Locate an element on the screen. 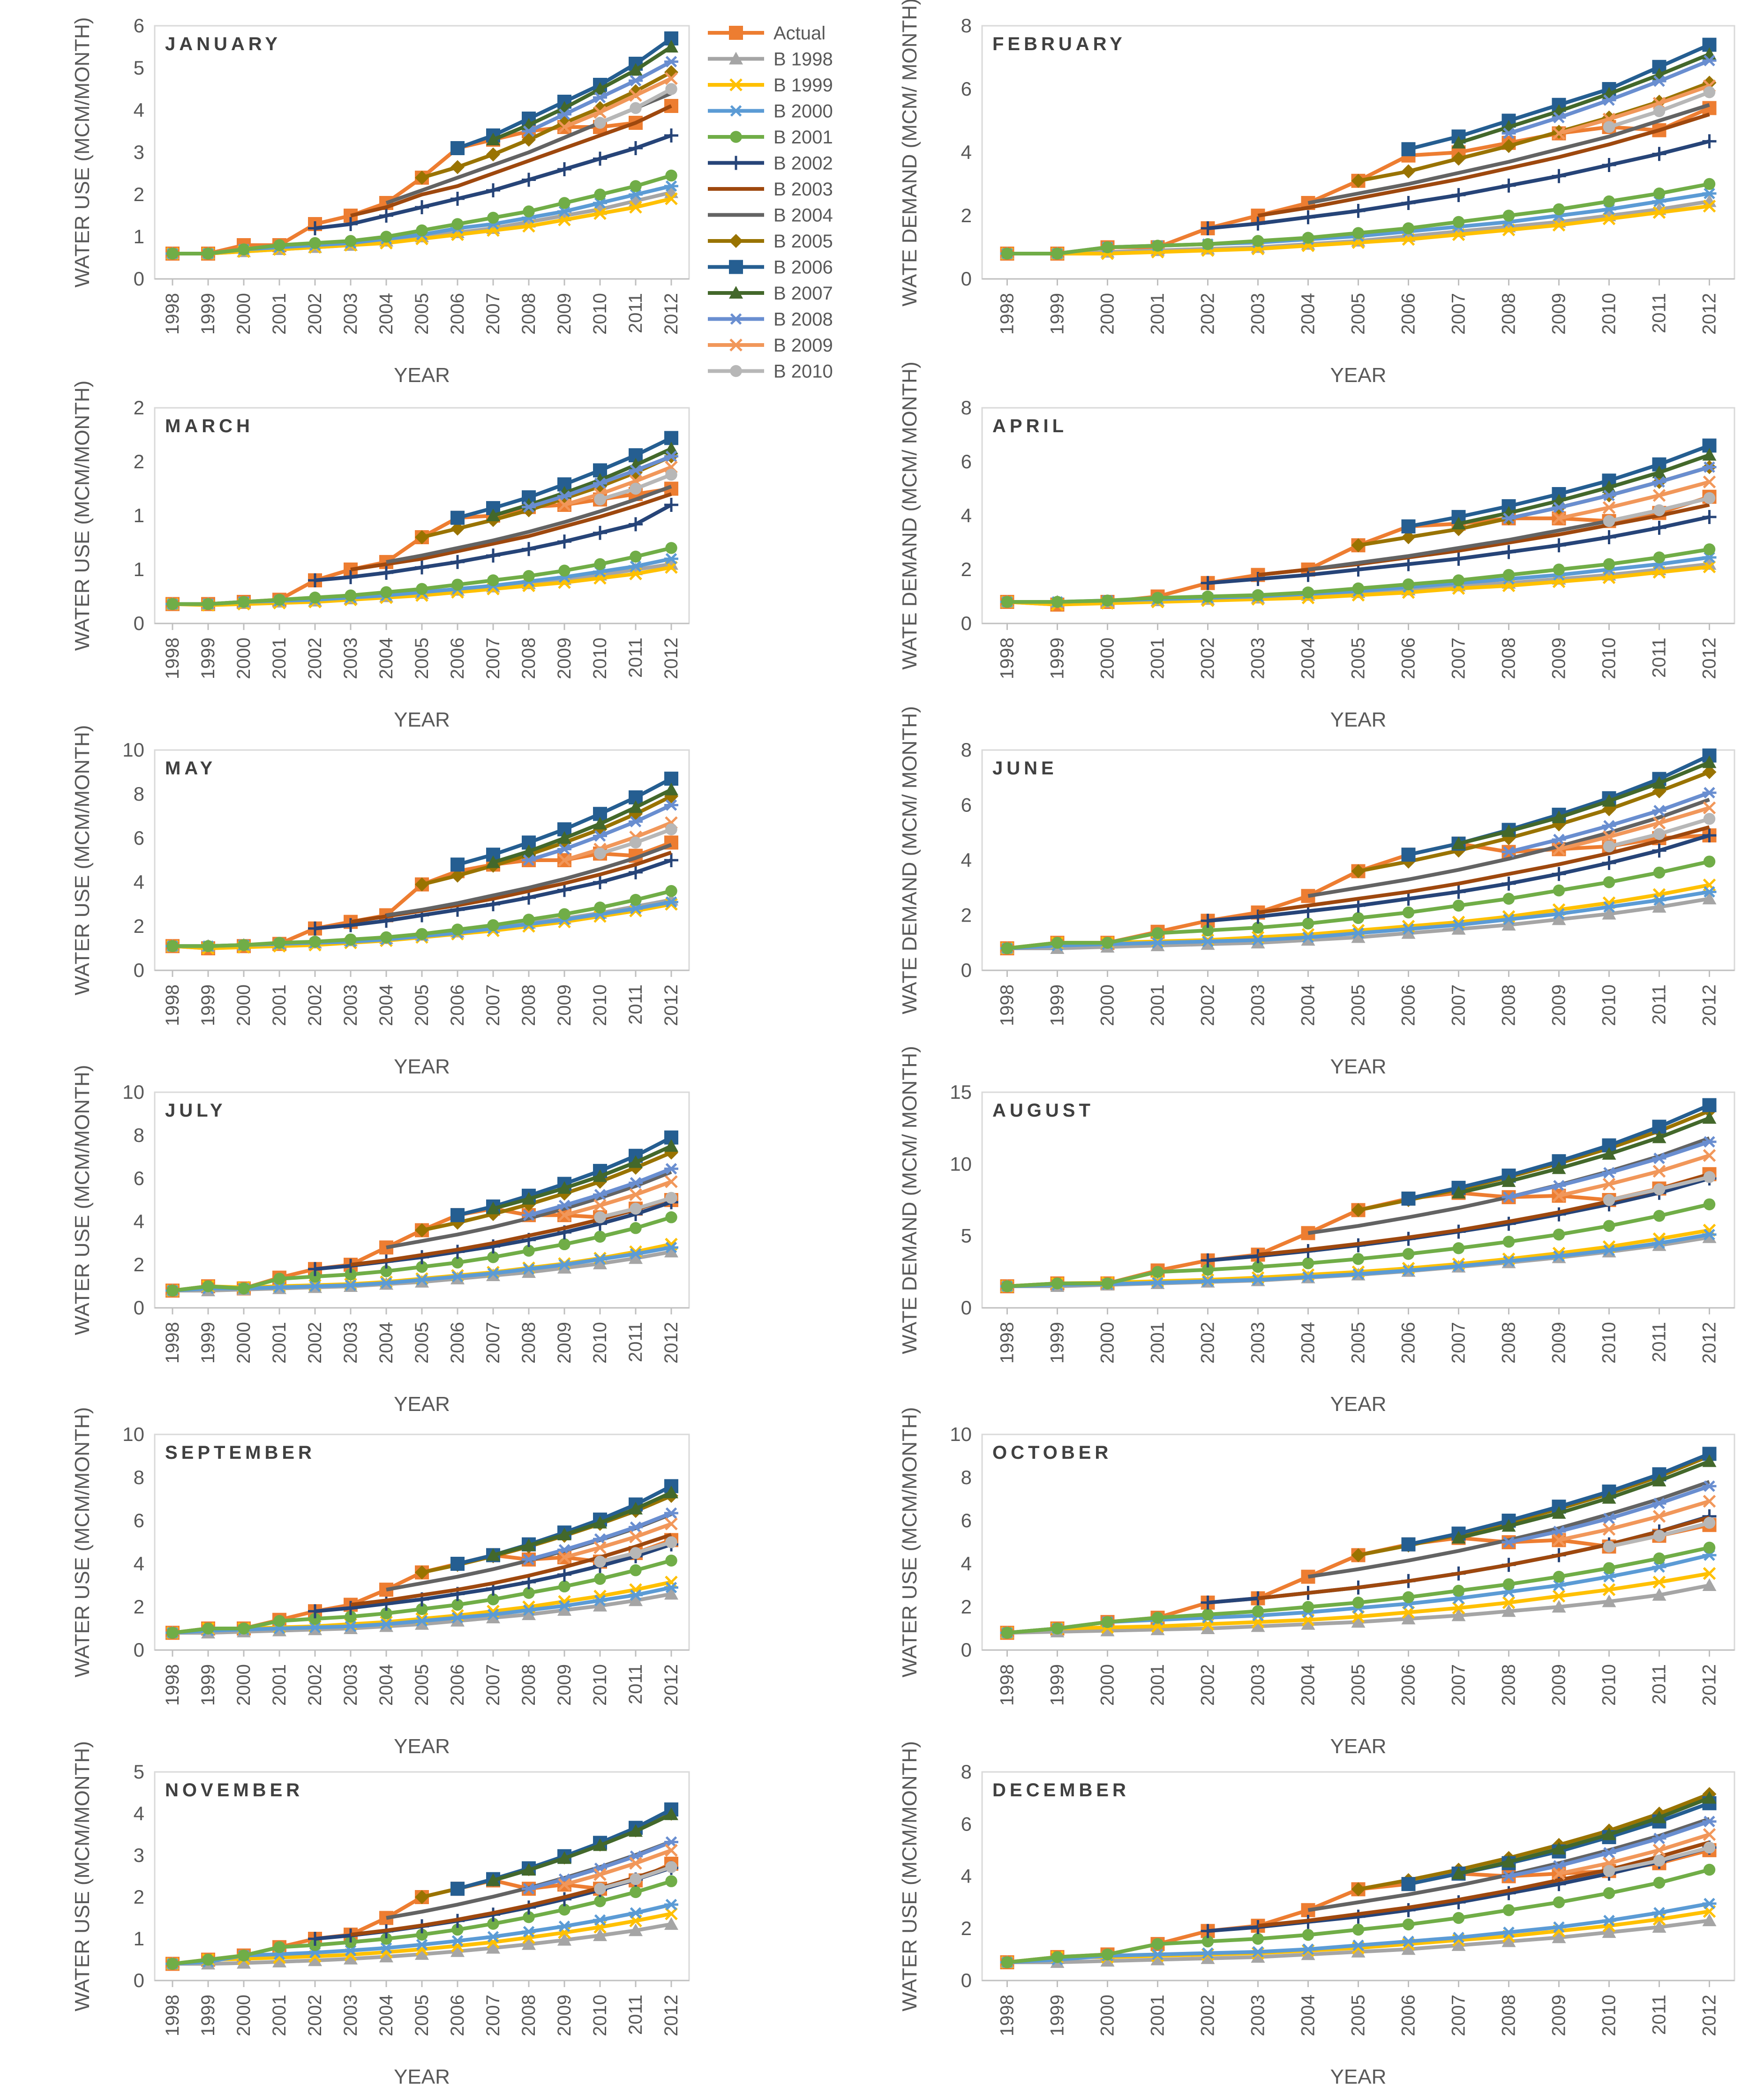 Image resolution: width=1764 pixels, height=2086 pixels. chart-title: FEBRUARY is located at coordinates (1059, 44).